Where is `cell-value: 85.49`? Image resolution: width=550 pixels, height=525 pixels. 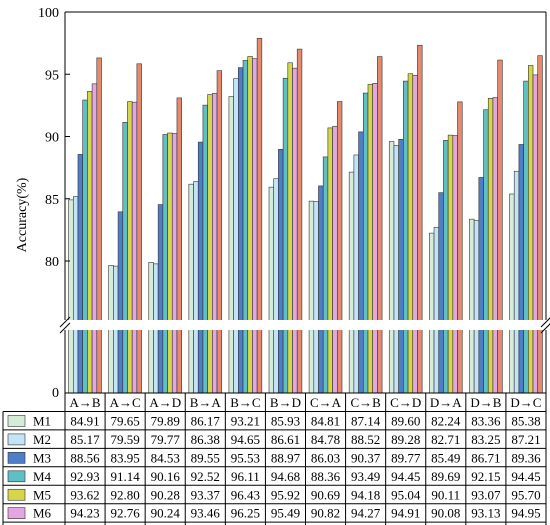 cell-value: 85.49 is located at coordinates (445, 457).